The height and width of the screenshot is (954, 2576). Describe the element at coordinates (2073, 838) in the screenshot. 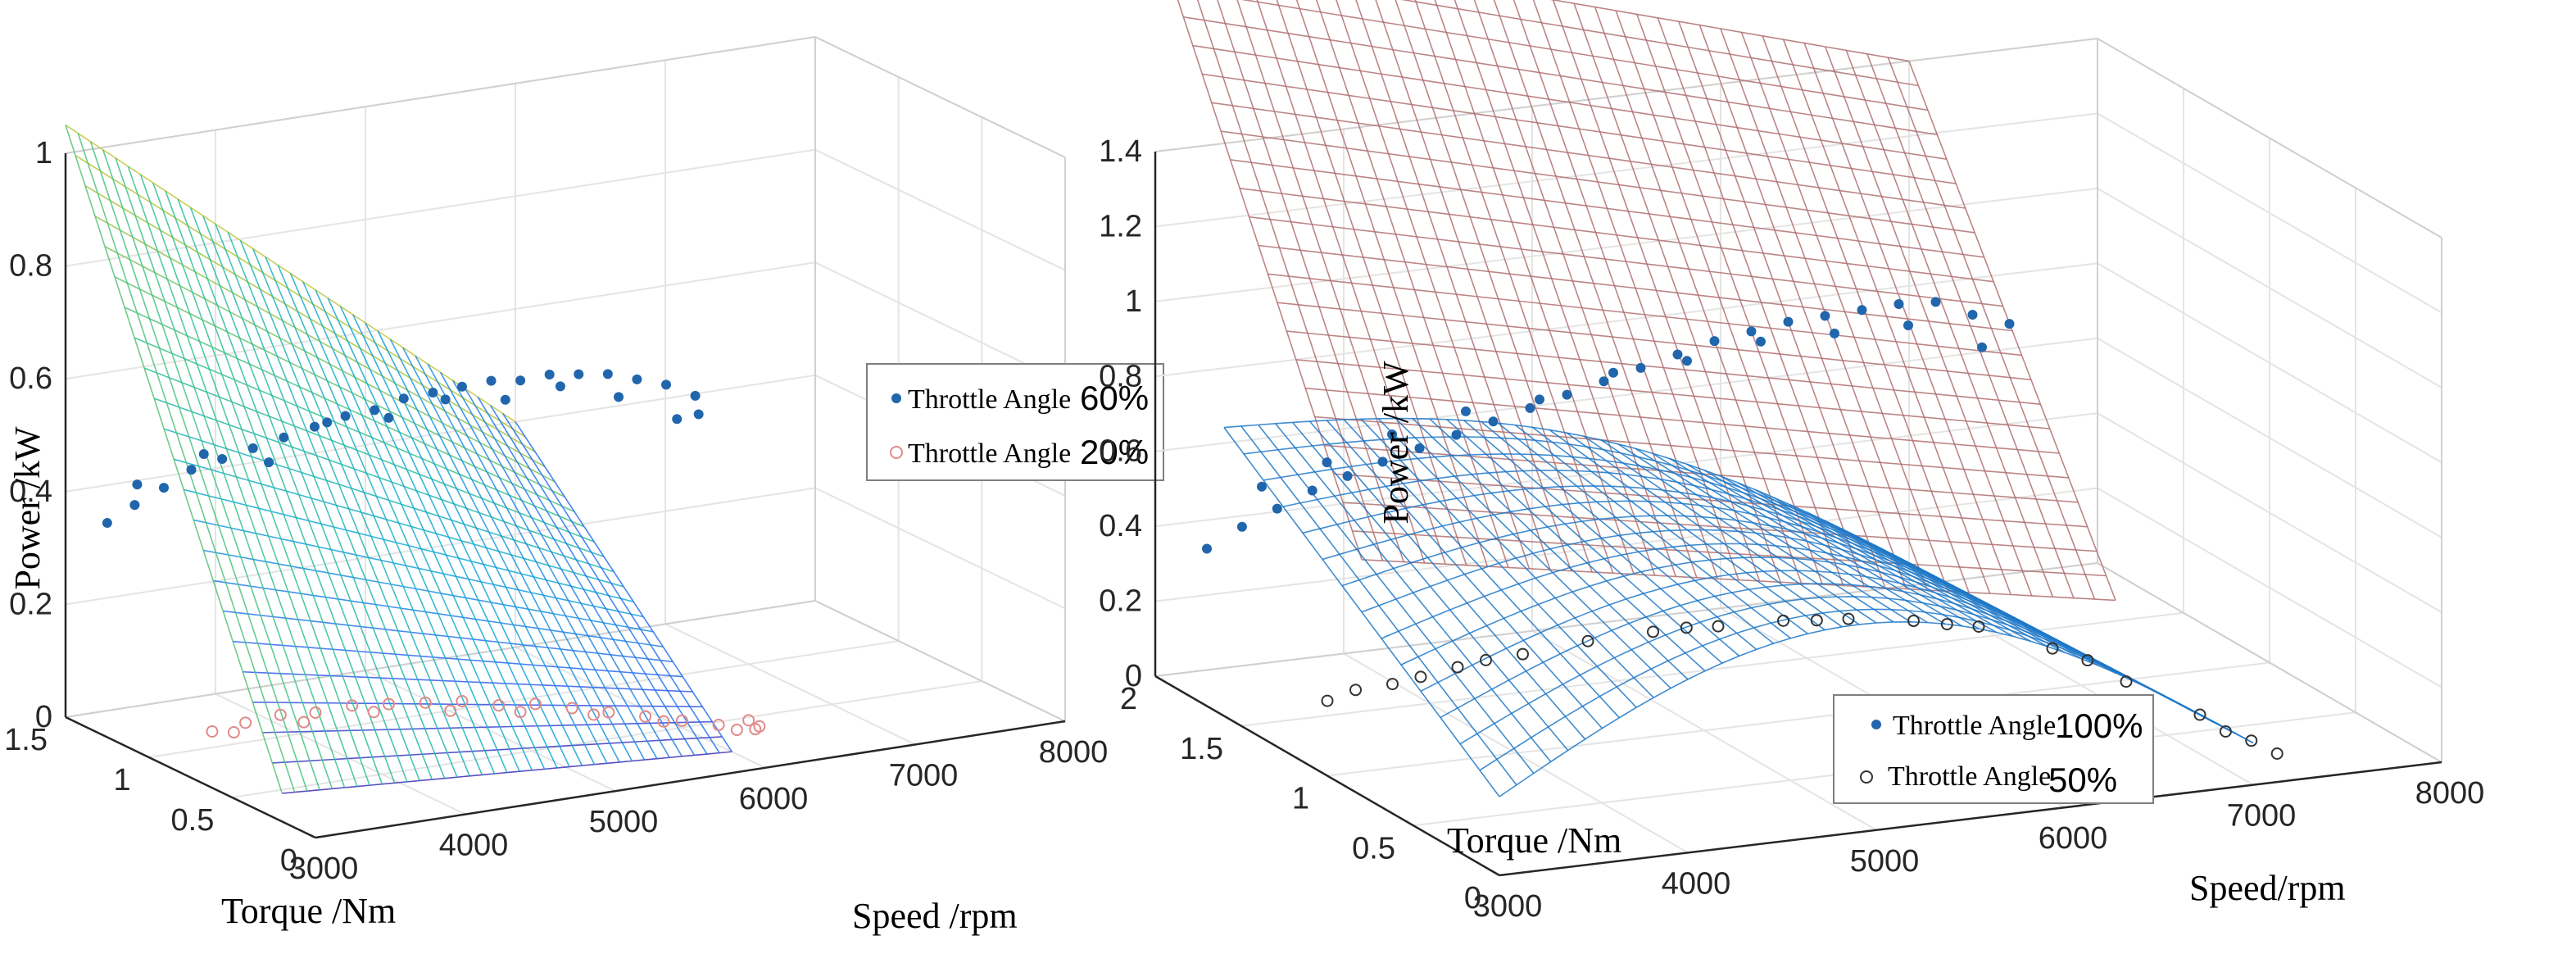

I see `x-tick-label: 6000` at that location.